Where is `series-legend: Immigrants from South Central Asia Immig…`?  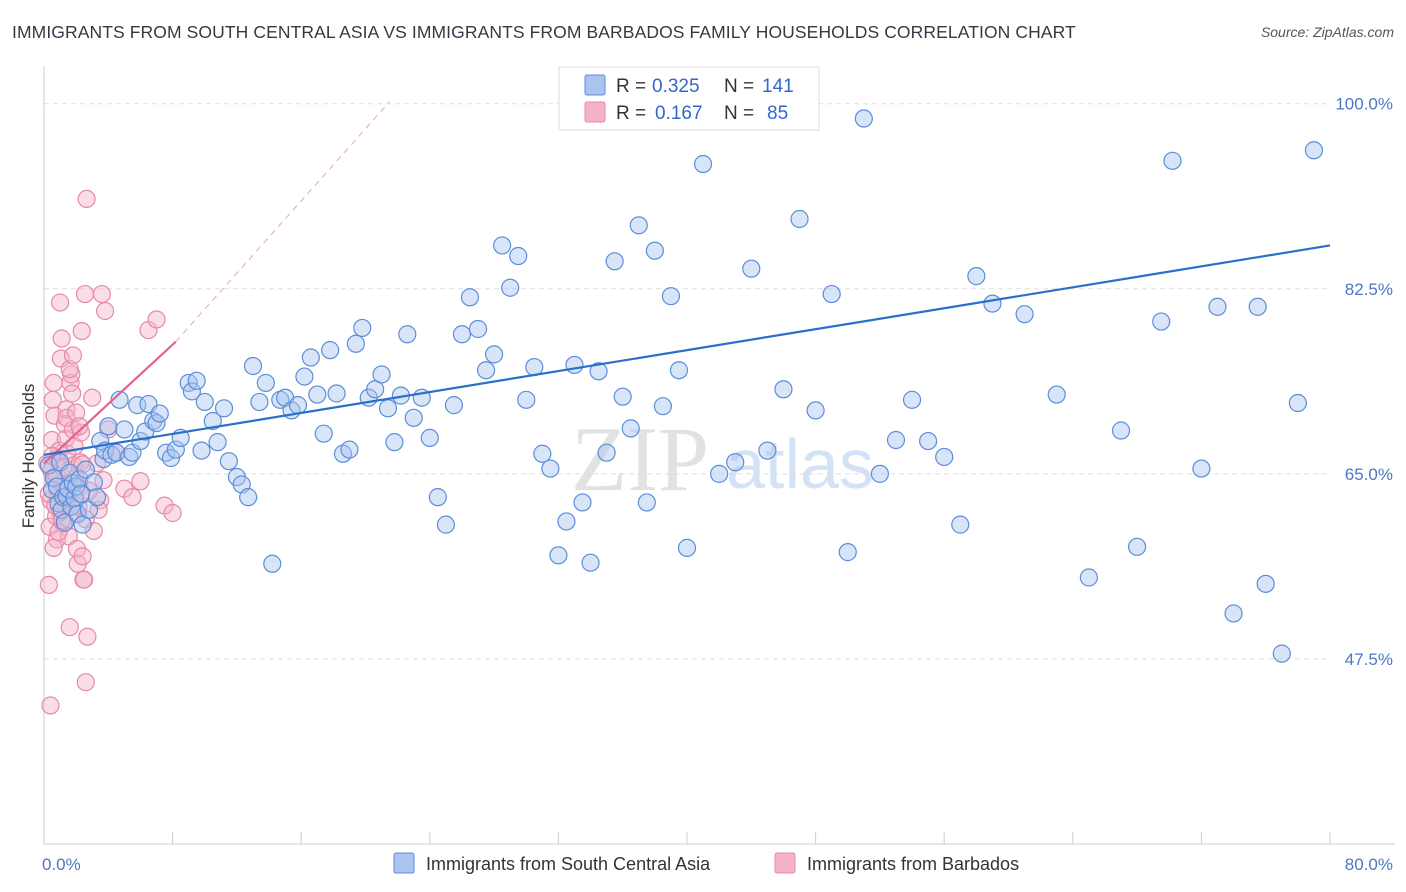
series-legend: Immigrants from South Central Asia Immig… is located at coordinates (706, 863).